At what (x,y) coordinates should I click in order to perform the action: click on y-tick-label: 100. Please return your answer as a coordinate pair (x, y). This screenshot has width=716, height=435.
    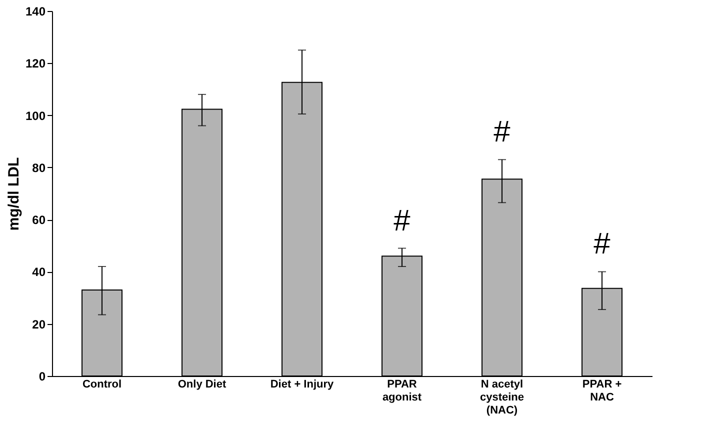
    Looking at the image, I should click on (35, 115).